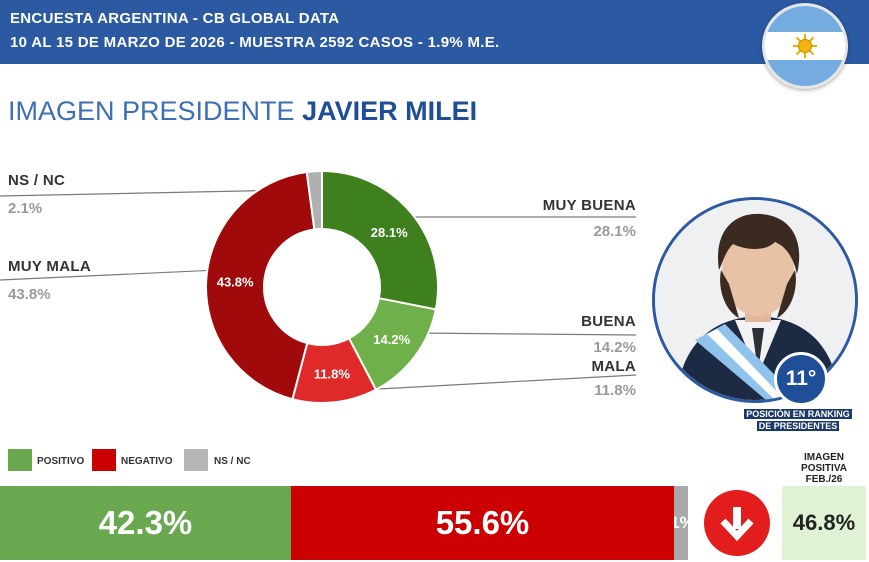 This screenshot has width=869, height=562. What do you see at coordinates (608, 321) in the screenshot?
I see `label-buena: BUENA` at bounding box center [608, 321].